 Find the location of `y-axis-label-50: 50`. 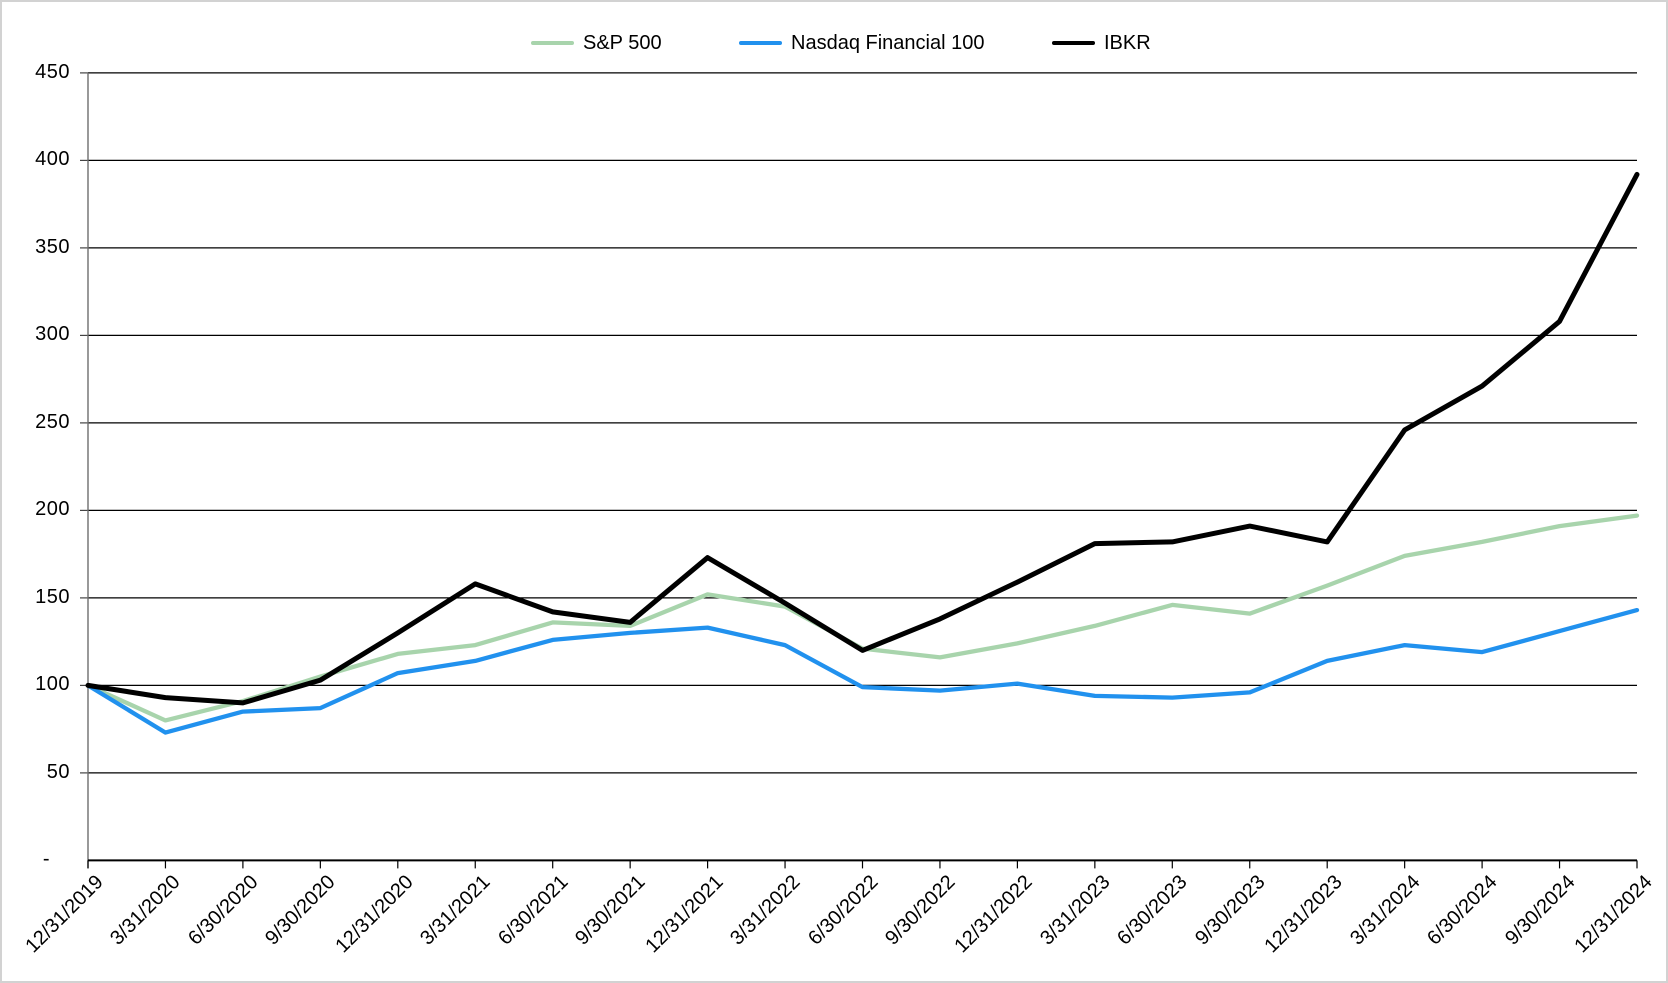

y-axis-label-50: 50 is located at coordinates (58, 771).